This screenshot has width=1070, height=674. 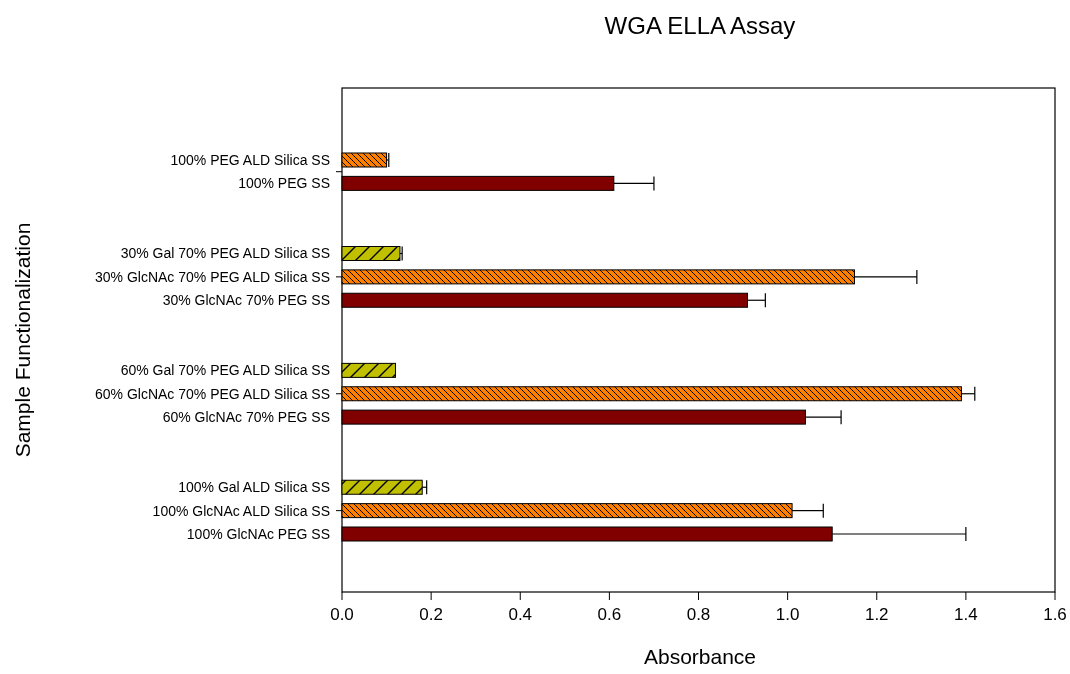 What do you see at coordinates (225, 370) in the screenshot?
I see `y-tick-label: 60% Gal 70% PEG ALD Silica SS` at bounding box center [225, 370].